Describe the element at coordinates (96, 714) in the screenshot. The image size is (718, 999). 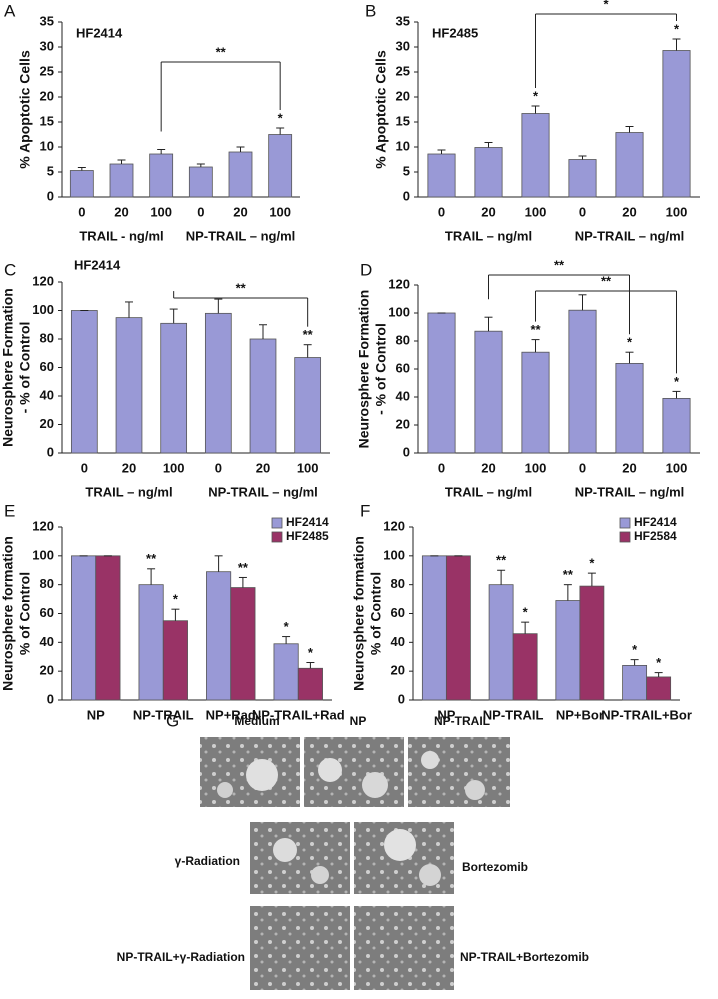
I see `x-tick-label: NP` at that location.